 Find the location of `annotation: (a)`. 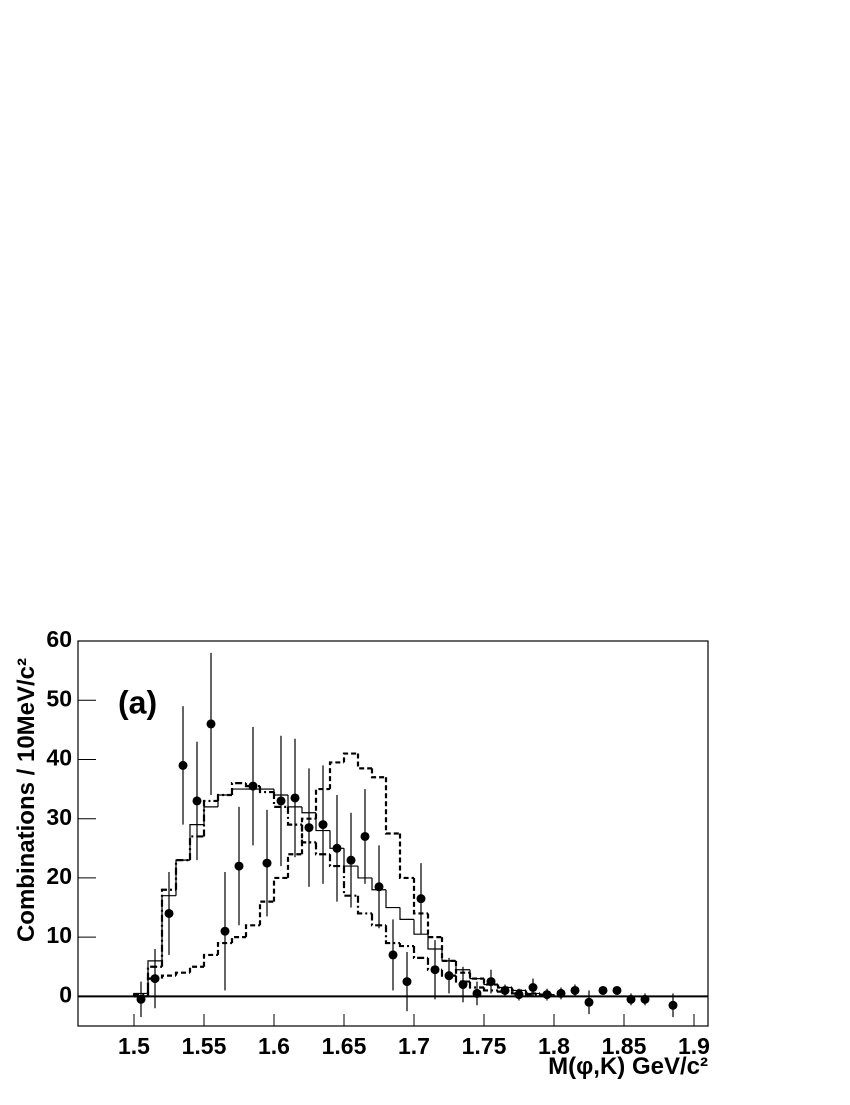

annotation: (a) is located at coordinates (137, 702).